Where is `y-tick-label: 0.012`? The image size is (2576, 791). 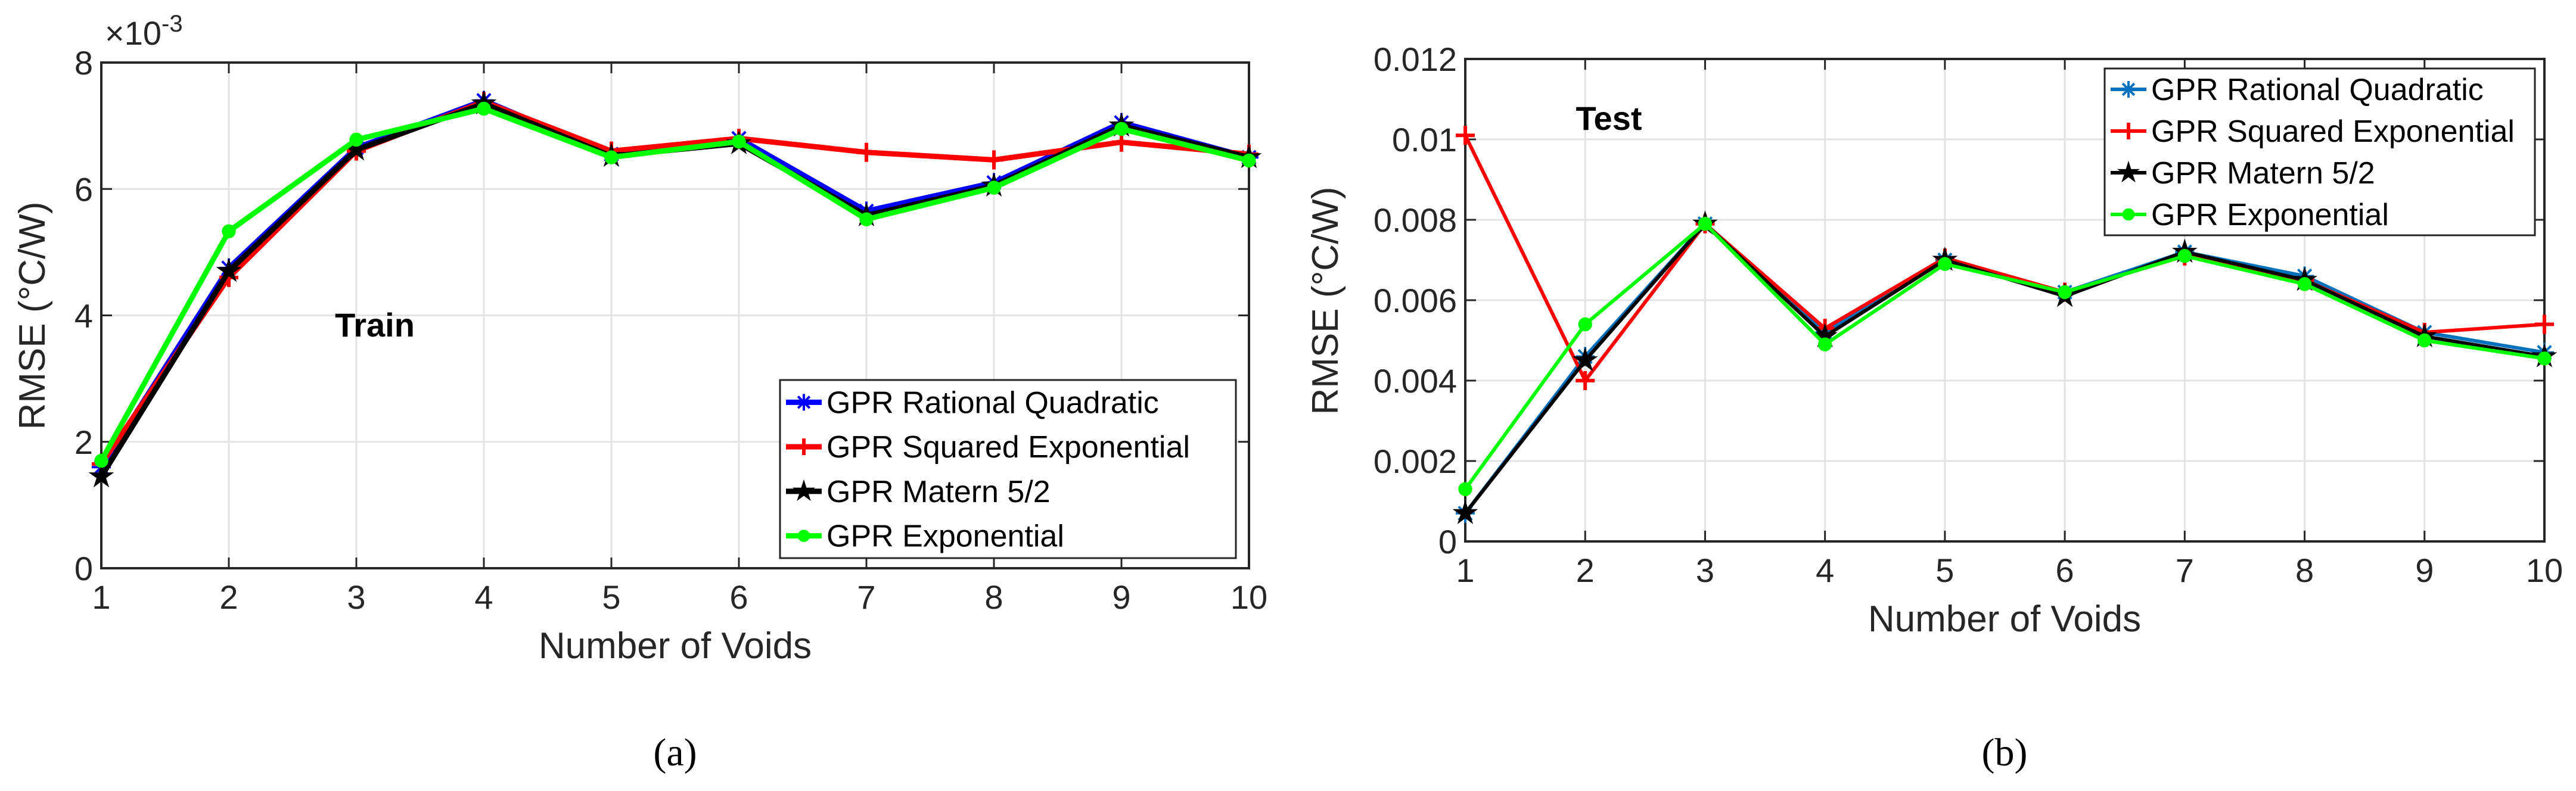 y-tick-label: 0.012 is located at coordinates (1416, 59).